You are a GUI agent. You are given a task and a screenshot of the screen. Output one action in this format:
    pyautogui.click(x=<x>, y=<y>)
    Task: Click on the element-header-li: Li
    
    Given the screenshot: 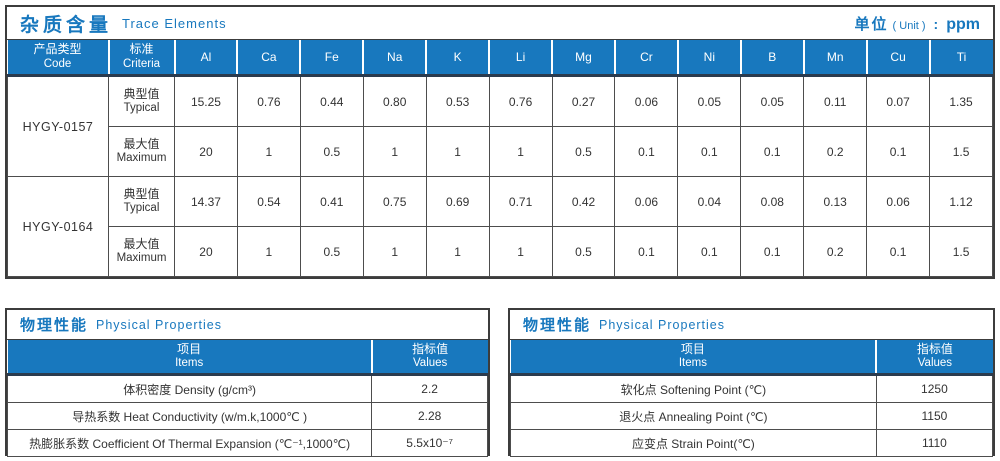 What is the action you would take?
    pyautogui.click(x=520, y=58)
    